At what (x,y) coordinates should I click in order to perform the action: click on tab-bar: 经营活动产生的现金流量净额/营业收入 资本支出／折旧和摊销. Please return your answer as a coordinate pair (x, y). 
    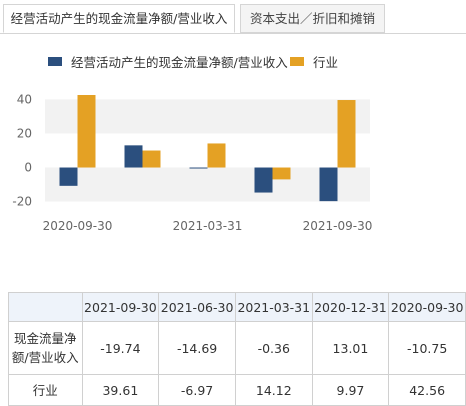
    Looking at the image, I should click on (233, 17).